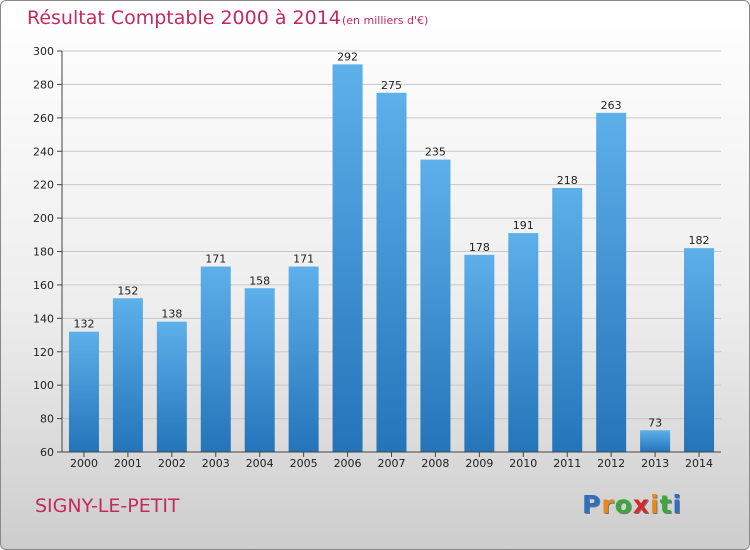 Image resolution: width=750 pixels, height=550 pixels. I want to click on bar-2004, so click(259, 370).